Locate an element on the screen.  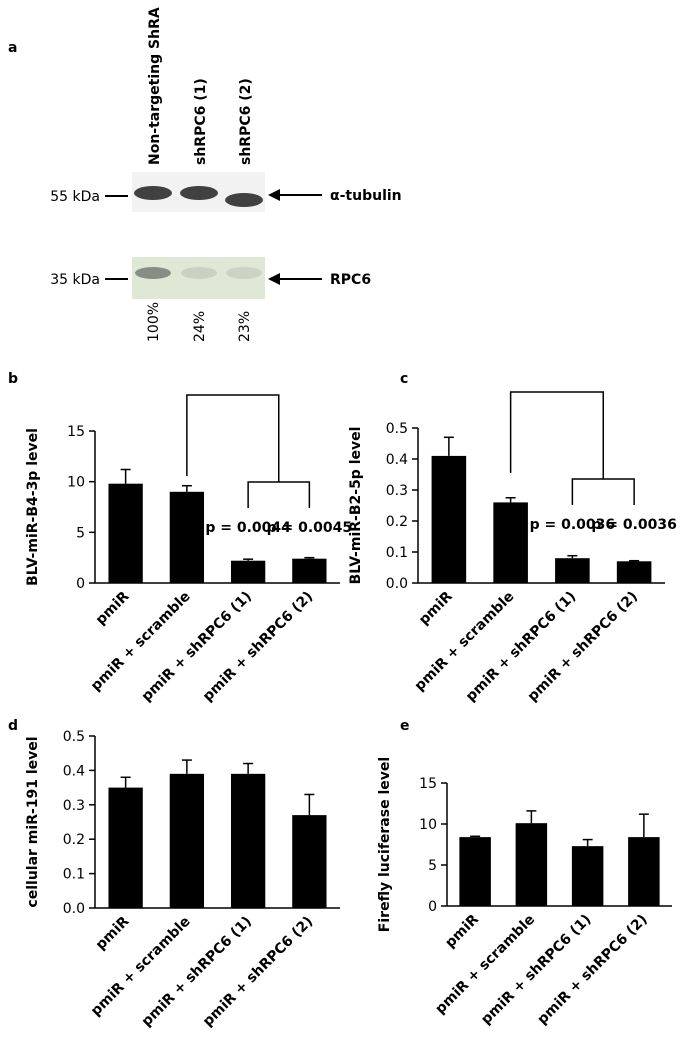
p-value: p = 0.0045 is located at coordinates (310, 528).